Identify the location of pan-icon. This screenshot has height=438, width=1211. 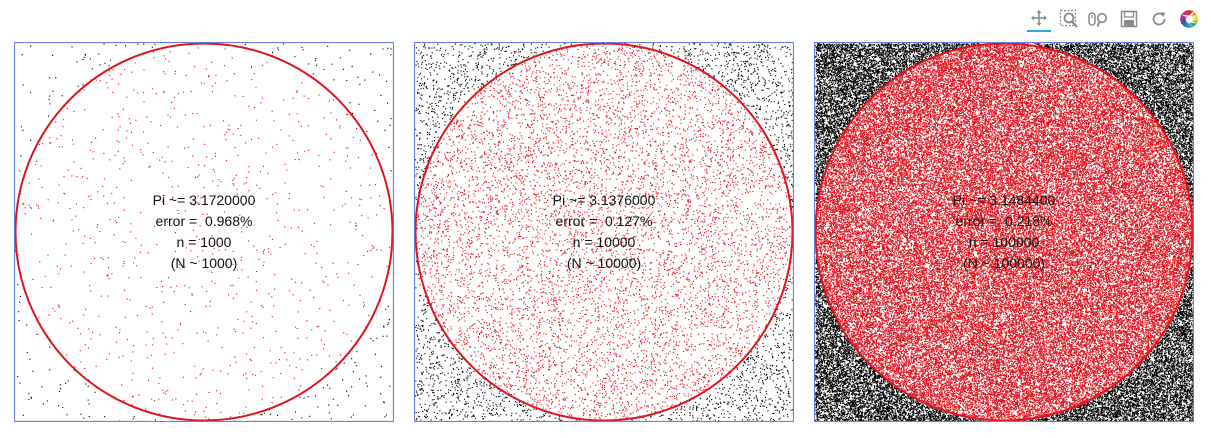
(1039, 18).